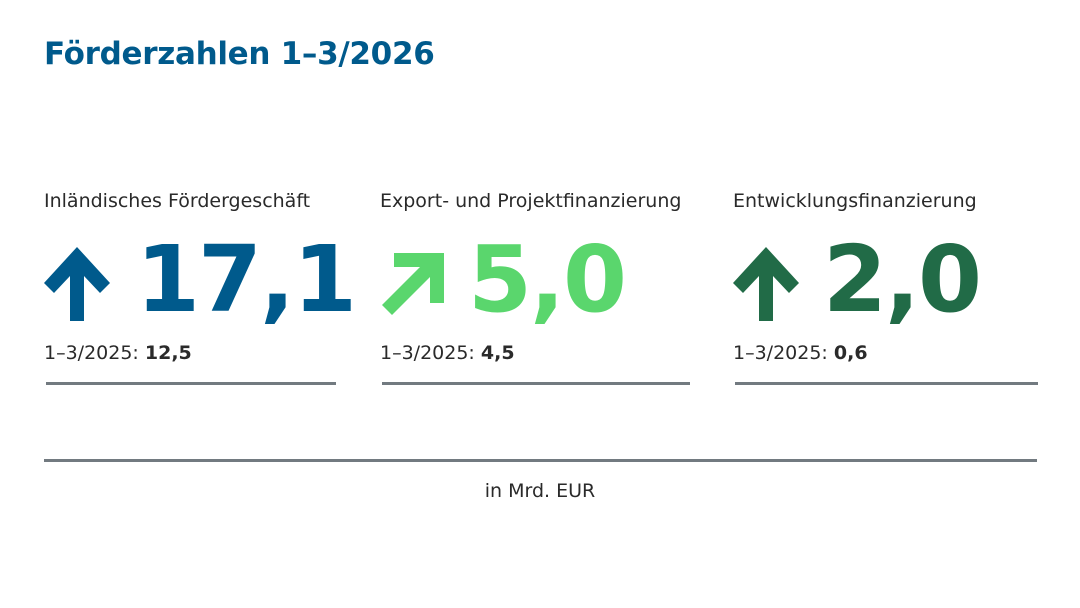 The height and width of the screenshot is (608, 1080). Describe the element at coordinates (850, 353) in the screenshot. I see `kpi-previous-value: 0,6` at that location.